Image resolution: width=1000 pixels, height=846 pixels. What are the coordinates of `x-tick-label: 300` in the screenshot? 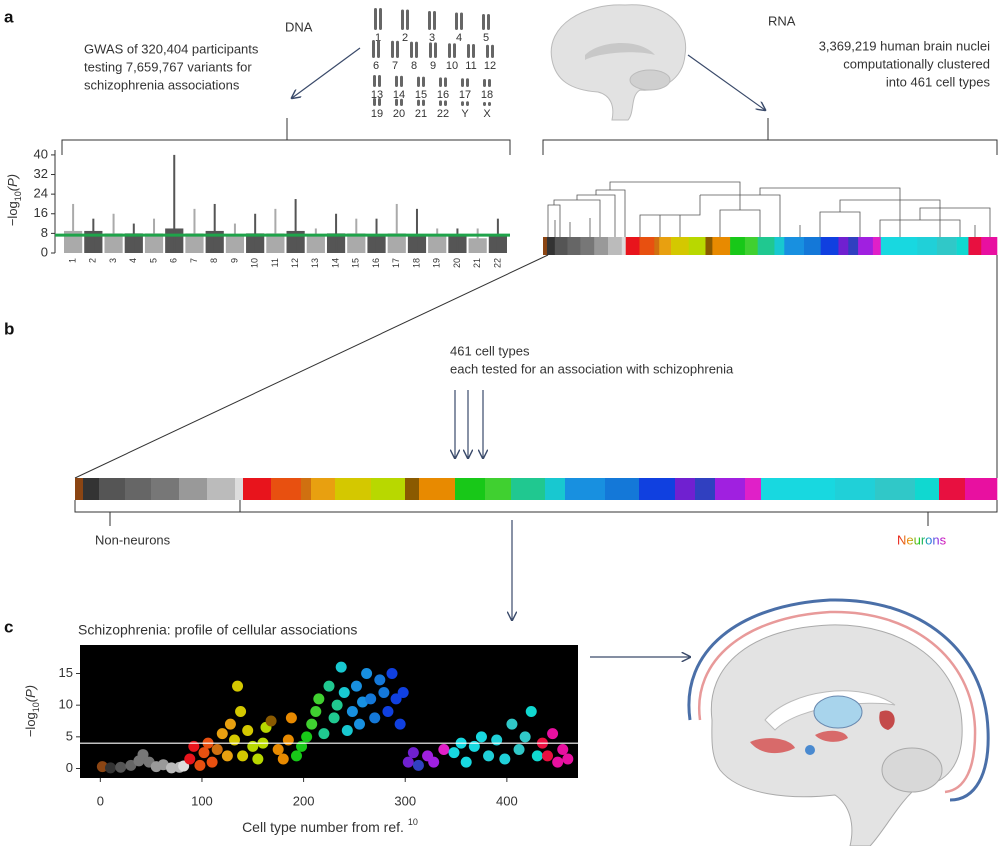 It's located at (405, 800).